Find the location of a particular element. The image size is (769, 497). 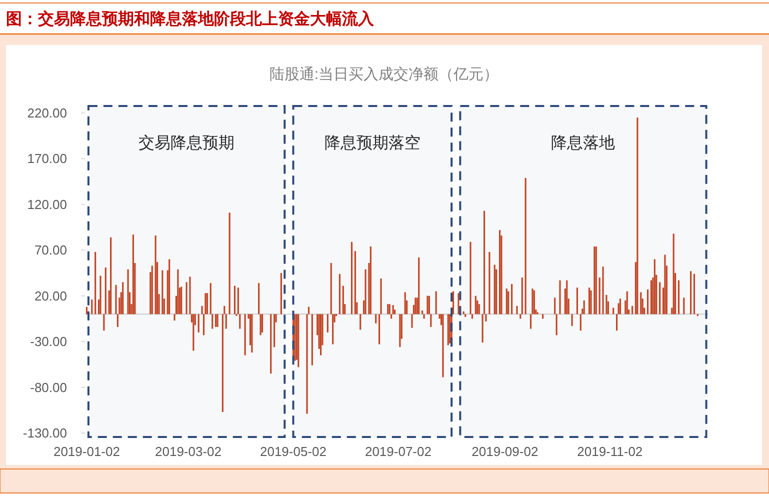

y-tick-label: -80.00 is located at coordinates (48, 387).